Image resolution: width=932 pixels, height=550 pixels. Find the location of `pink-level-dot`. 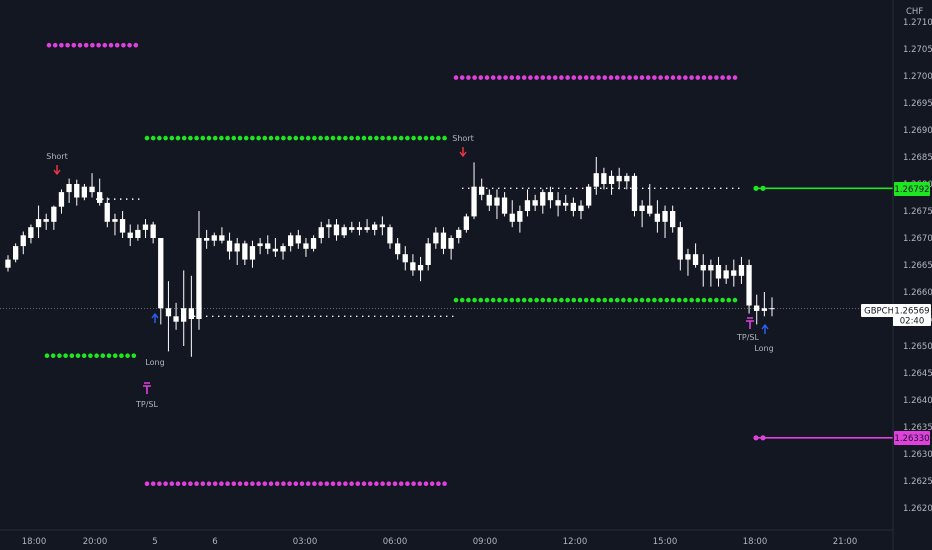

pink-level-dot is located at coordinates (756, 438).